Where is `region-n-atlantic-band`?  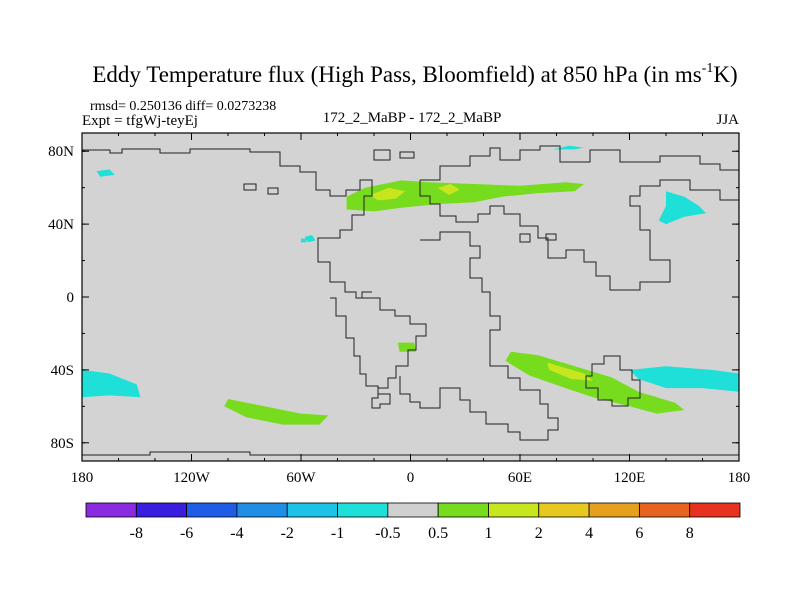 region-n-atlantic-band is located at coordinates (465, 196).